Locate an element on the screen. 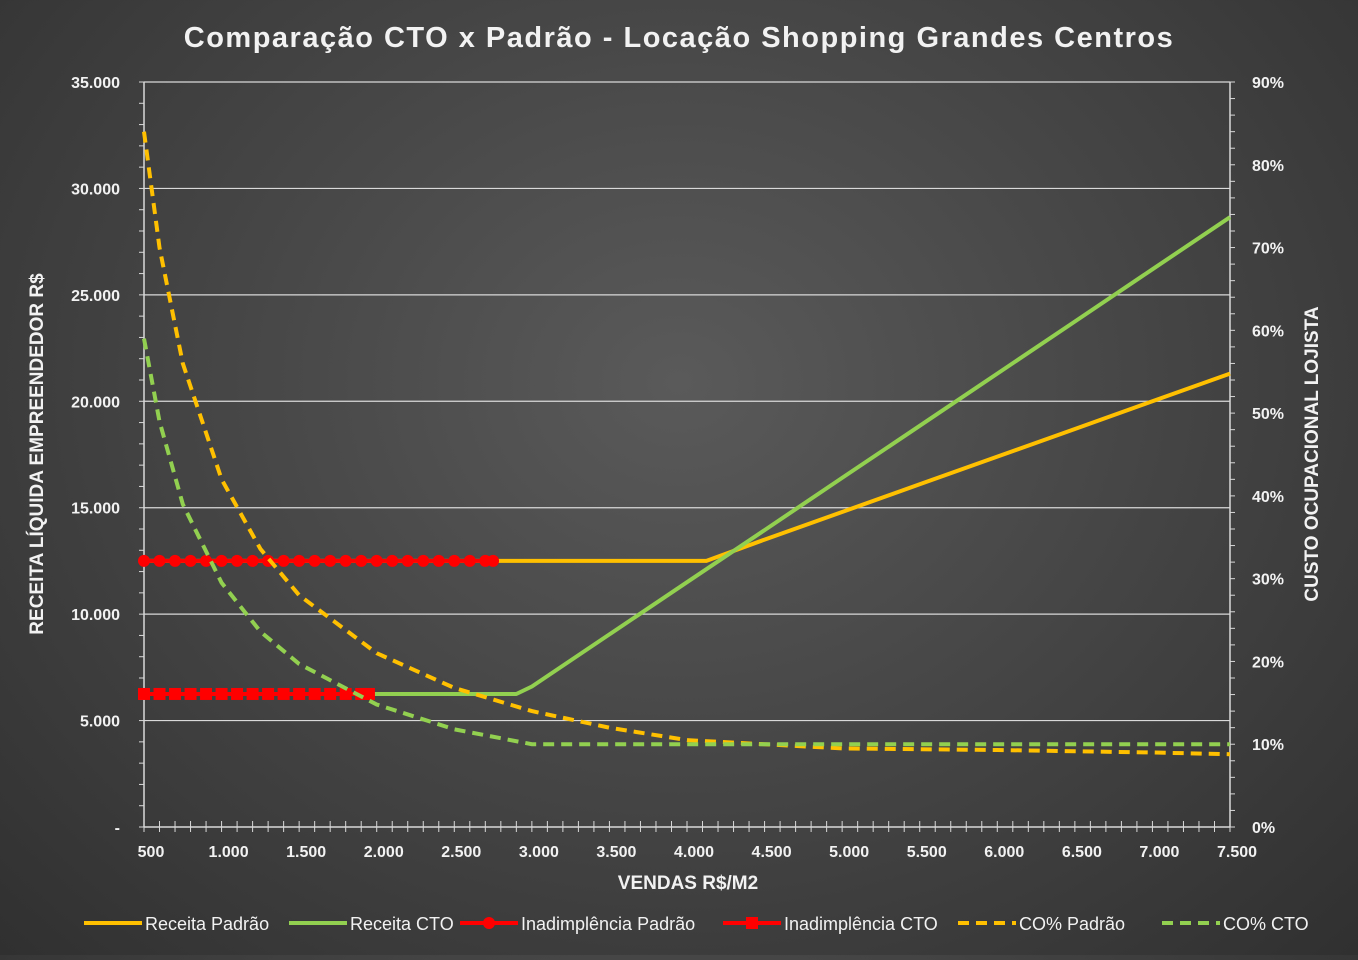 This screenshot has height=960, width=1358. x-tick-label: 6.000 is located at coordinates (1004, 852).